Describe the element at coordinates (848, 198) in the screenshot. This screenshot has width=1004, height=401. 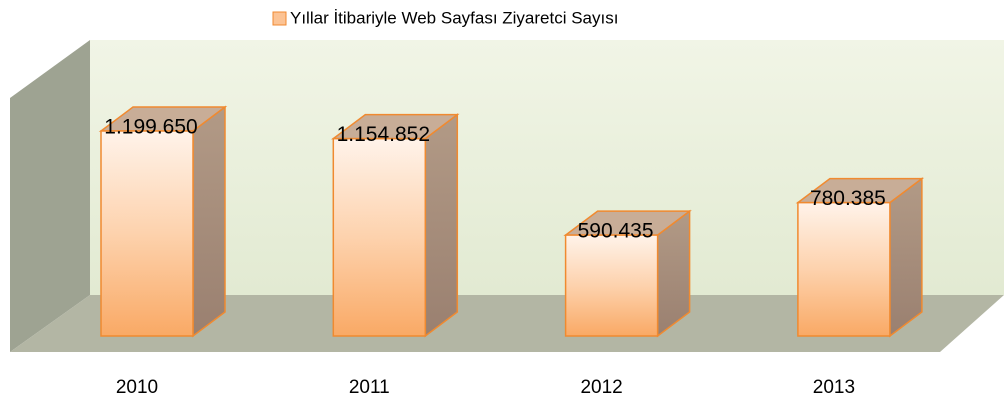
I see `value-label: 780.385` at that location.